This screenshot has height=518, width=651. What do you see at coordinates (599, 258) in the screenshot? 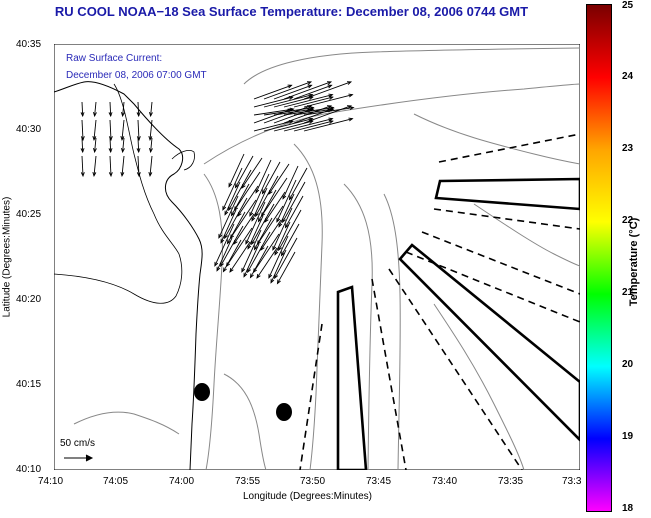
I see `temperature-colorbar` at bounding box center [599, 258].